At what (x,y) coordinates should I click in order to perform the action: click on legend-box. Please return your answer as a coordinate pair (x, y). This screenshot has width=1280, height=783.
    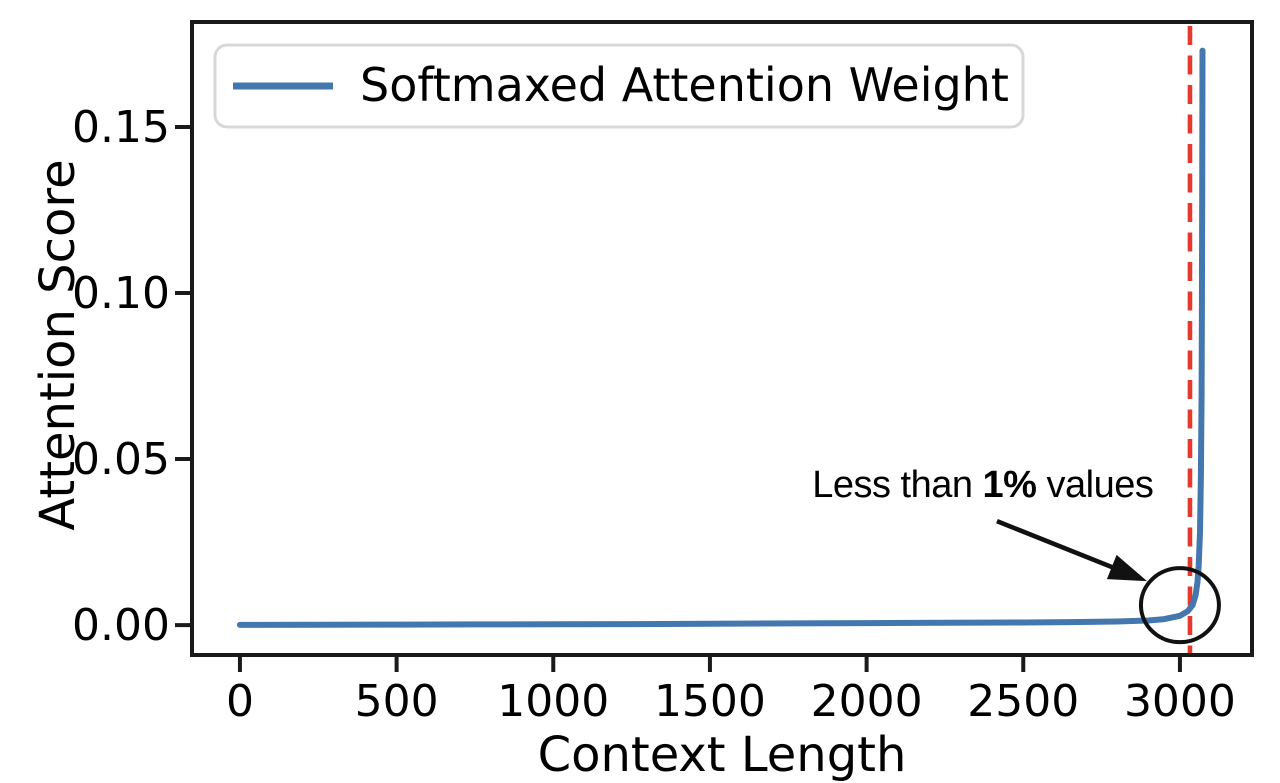
    Looking at the image, I should click on (619, 86).